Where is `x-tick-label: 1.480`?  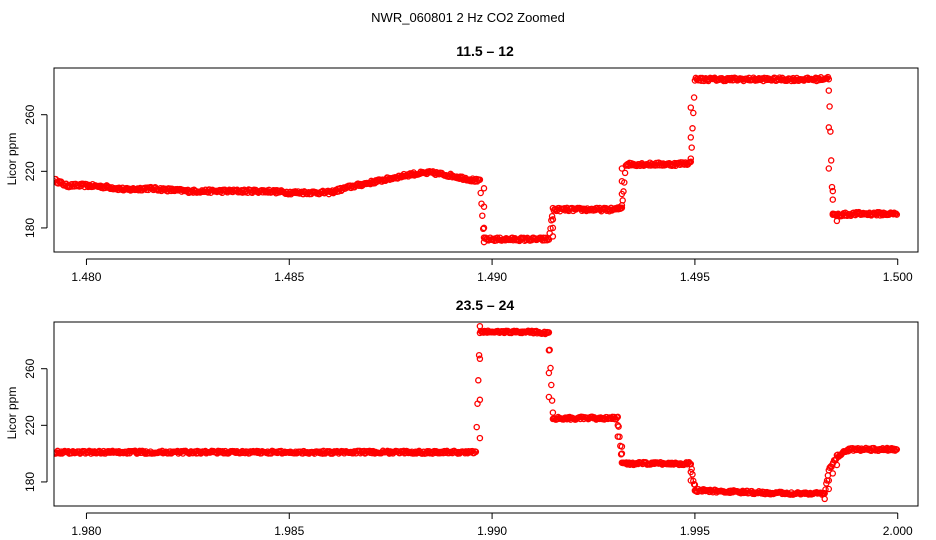 x-tick-label: 1.480 is located at coordinates (86, 277).